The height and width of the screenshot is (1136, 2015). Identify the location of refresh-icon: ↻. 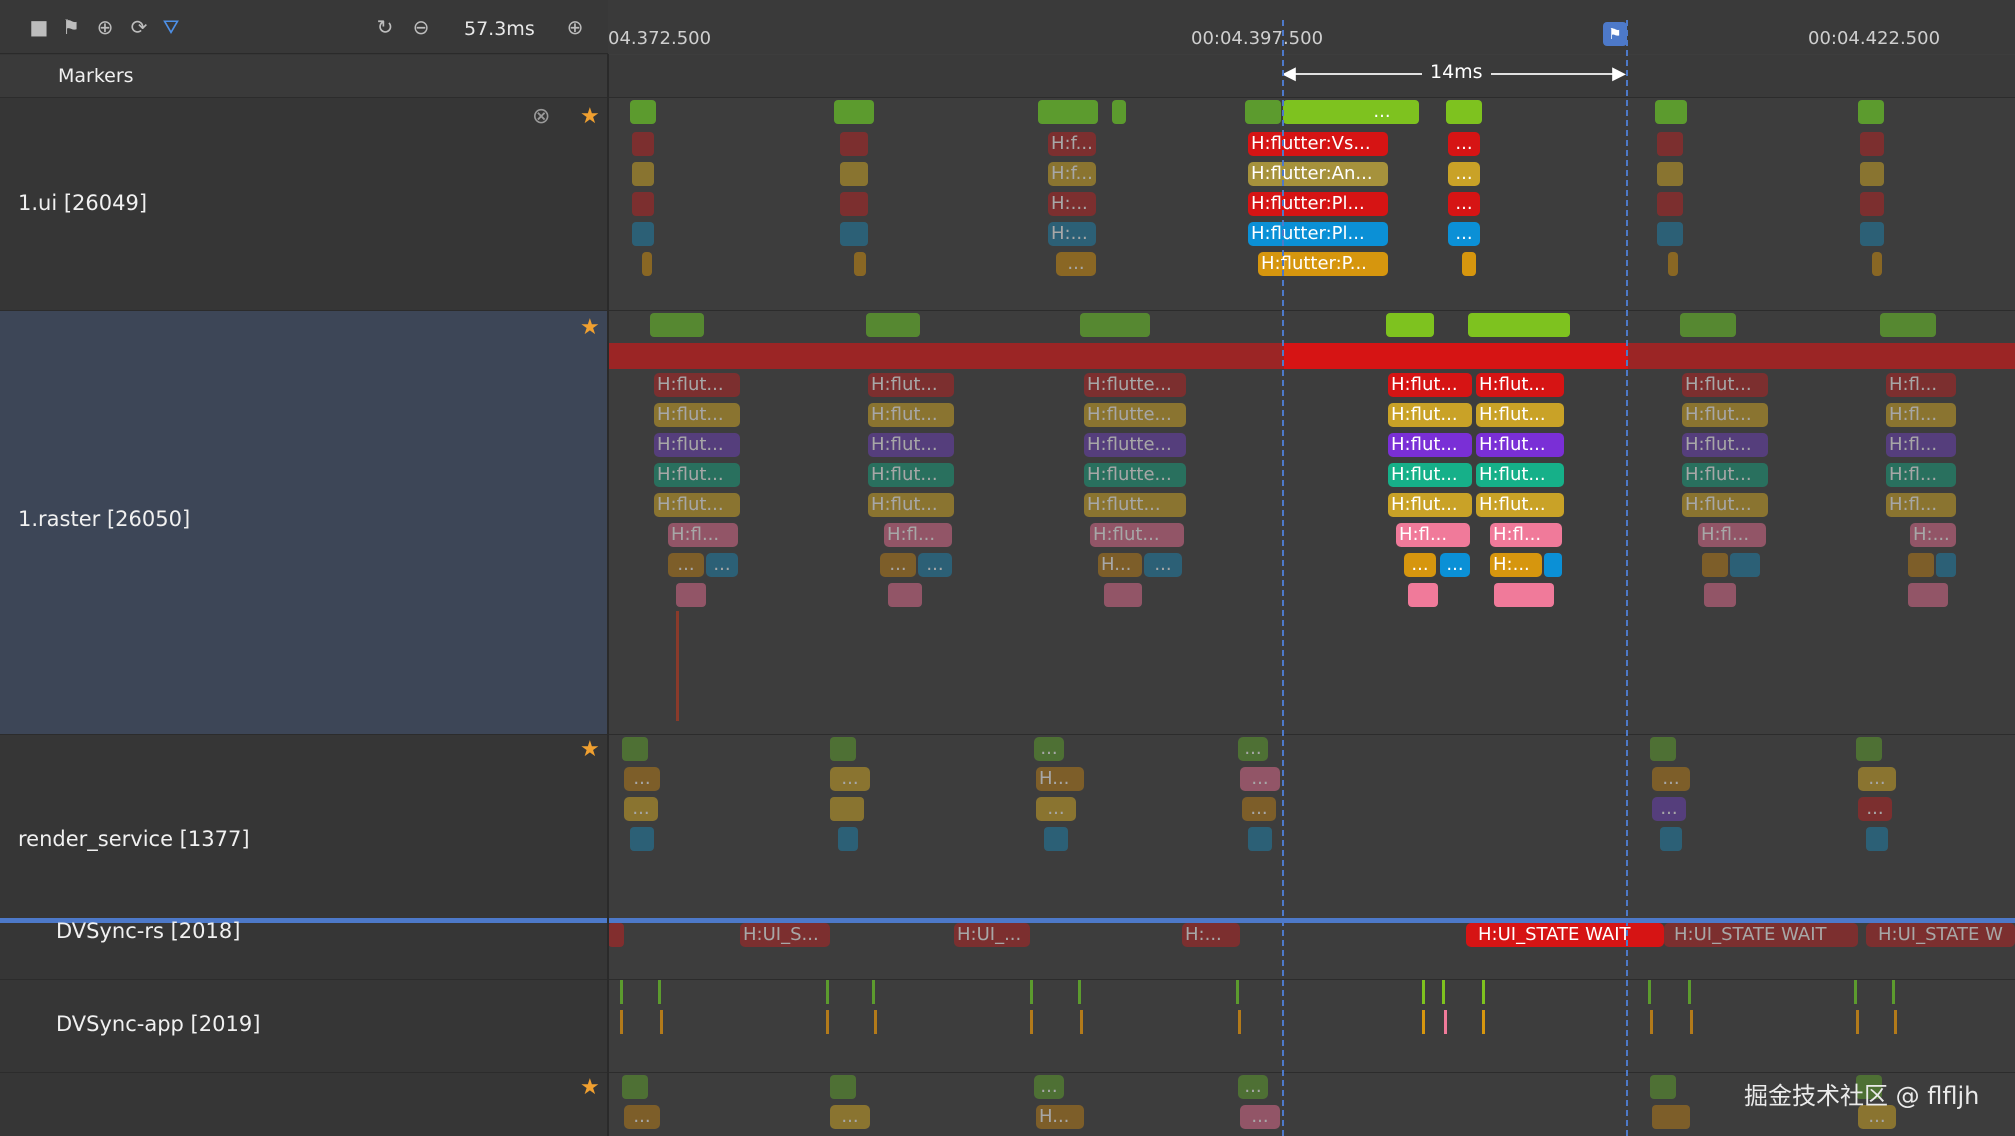
(385, 27).